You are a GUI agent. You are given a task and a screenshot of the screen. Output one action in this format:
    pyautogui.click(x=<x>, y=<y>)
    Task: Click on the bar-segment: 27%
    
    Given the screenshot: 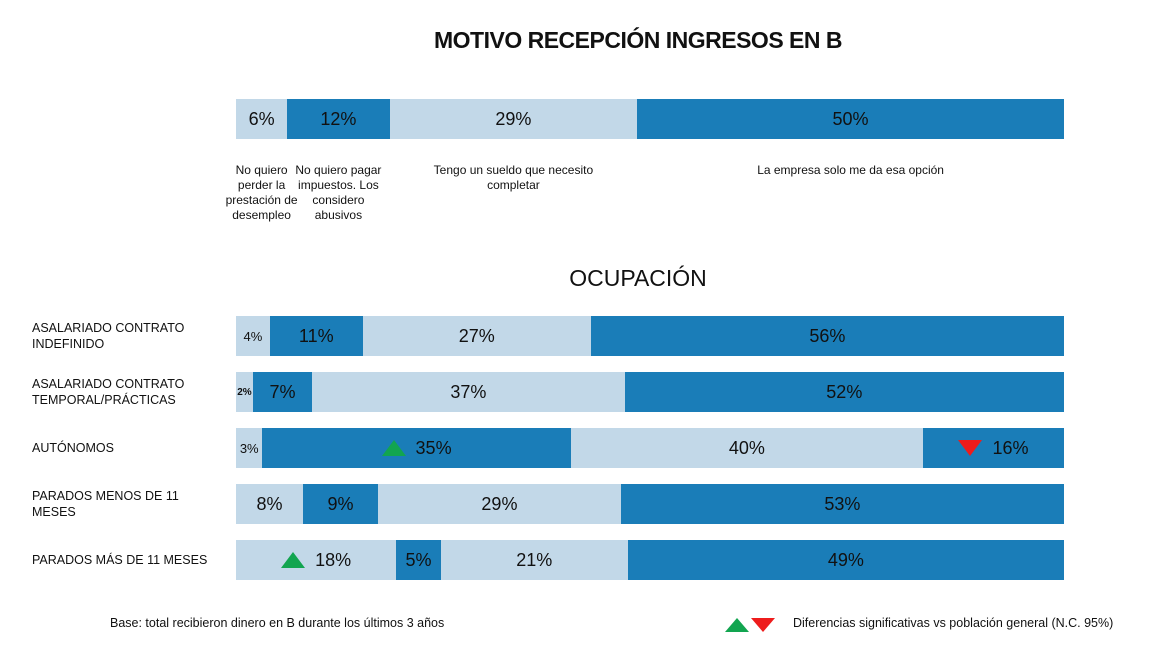 What is the action you would take?
    pyautogui.click(x=476, y=336)
    